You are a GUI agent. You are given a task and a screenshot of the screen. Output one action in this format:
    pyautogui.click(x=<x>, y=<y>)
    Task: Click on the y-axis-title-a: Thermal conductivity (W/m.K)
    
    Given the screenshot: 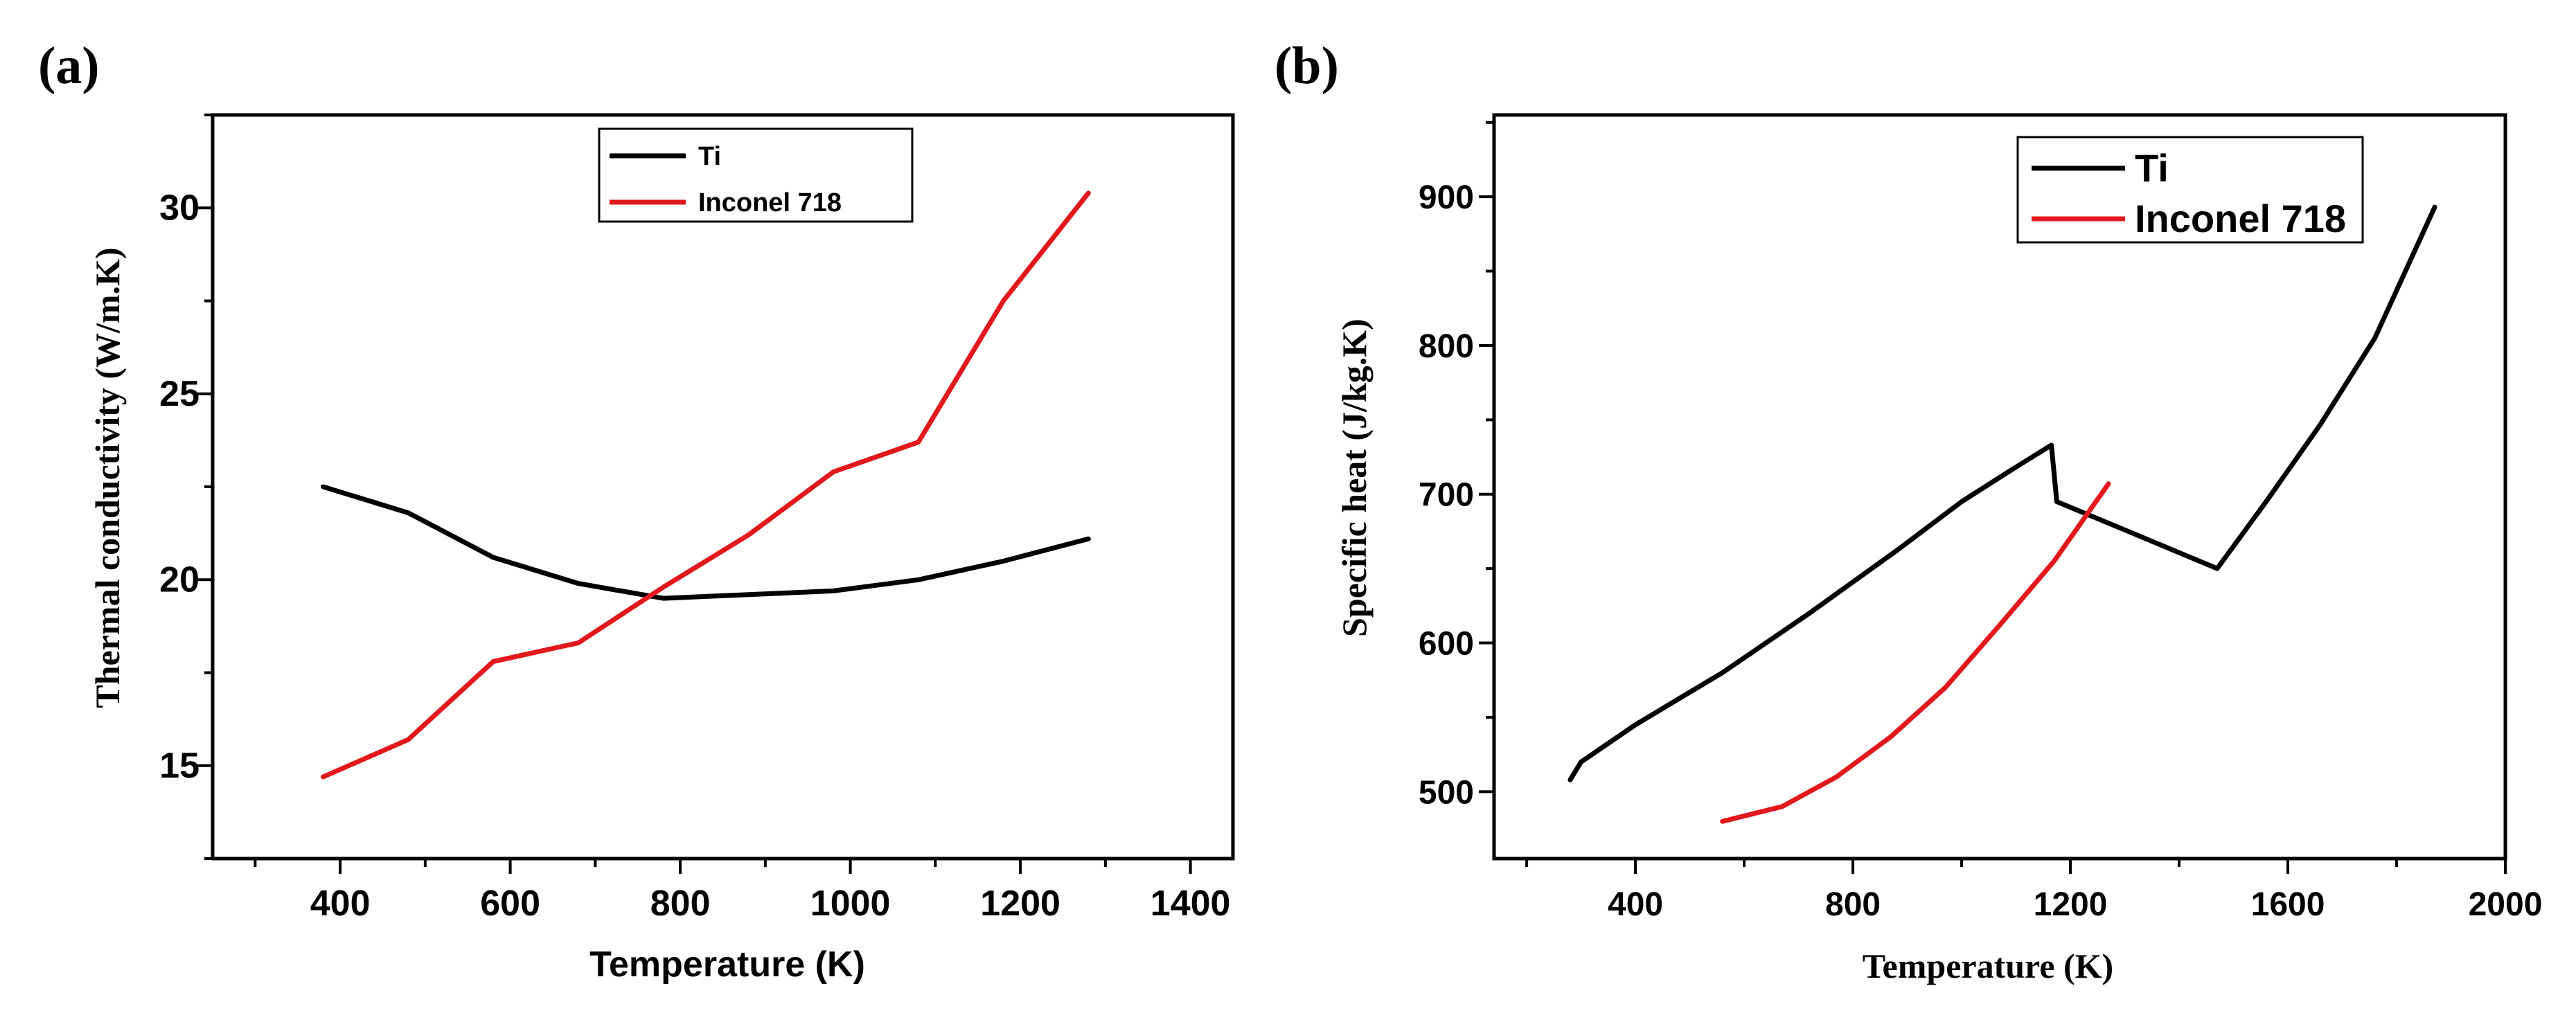 What is the action you would take?
    pyautogui.click(x=107, y=478)
    